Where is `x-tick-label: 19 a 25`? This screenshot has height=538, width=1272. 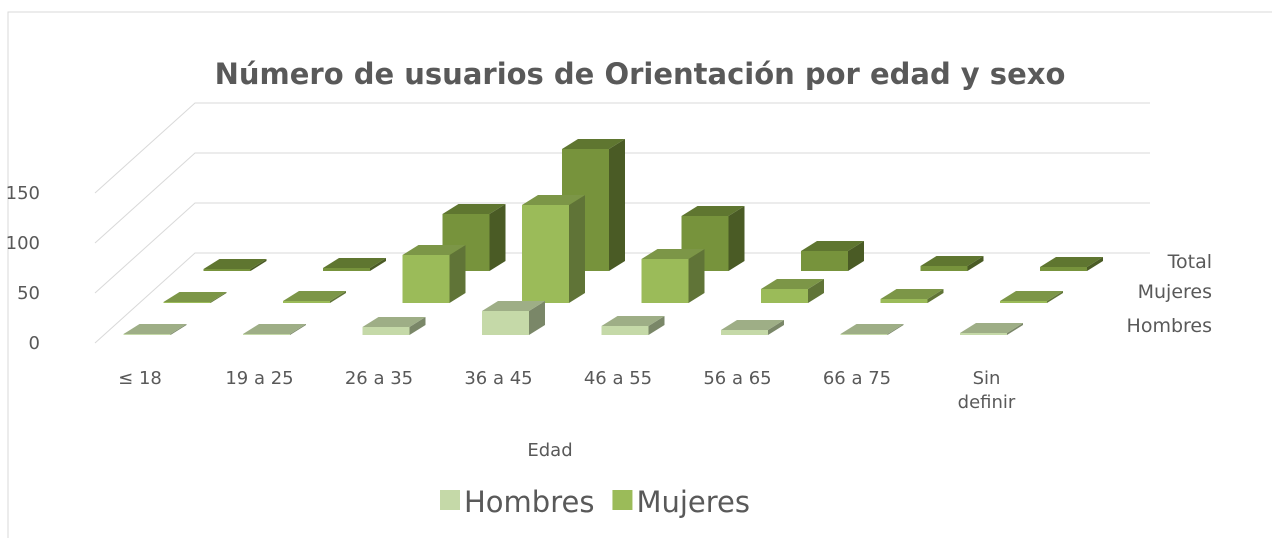 x-tick-label: 19 a 25 is located at coordinates (259, 378).